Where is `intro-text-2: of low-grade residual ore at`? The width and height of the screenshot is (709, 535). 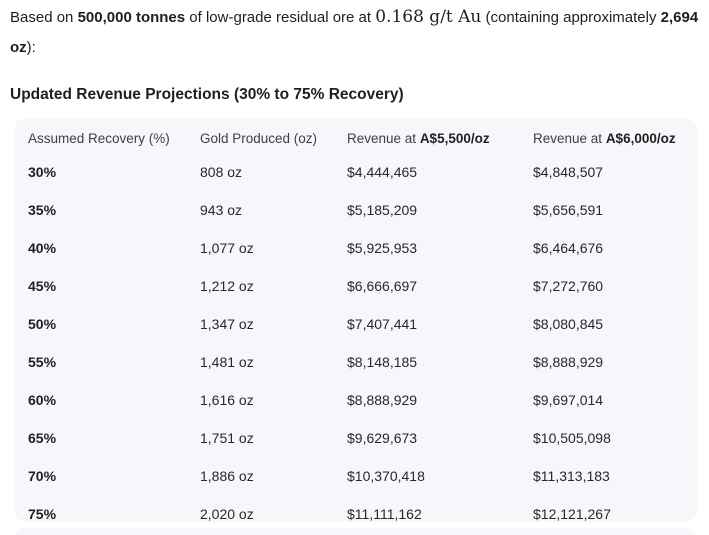 intro-text-2: of low-grade residual ore at is located at coordinates (280, 17).